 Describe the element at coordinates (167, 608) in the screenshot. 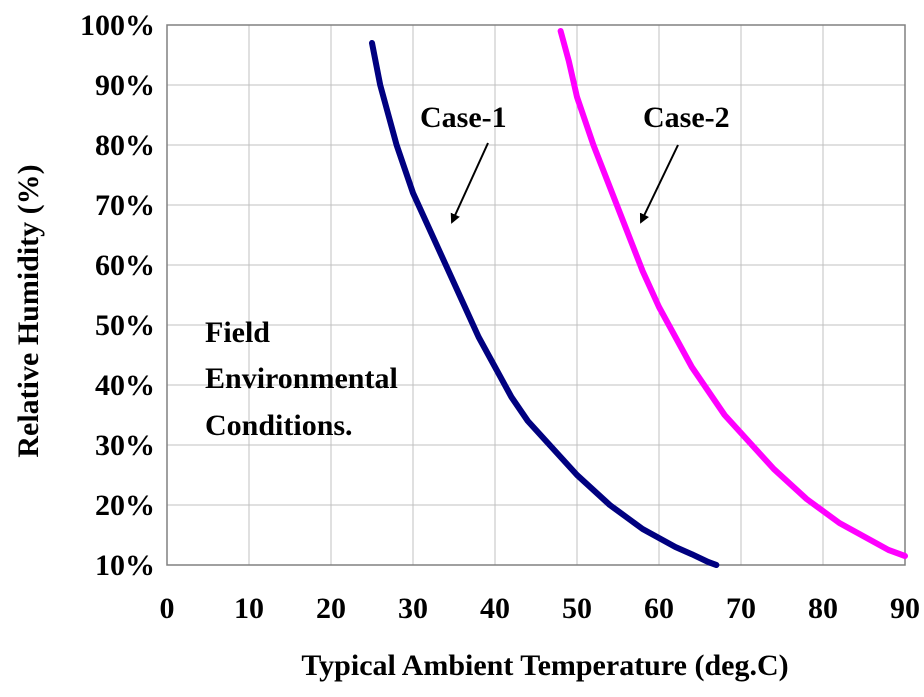

I see `x-tick-label: 0` at that location.